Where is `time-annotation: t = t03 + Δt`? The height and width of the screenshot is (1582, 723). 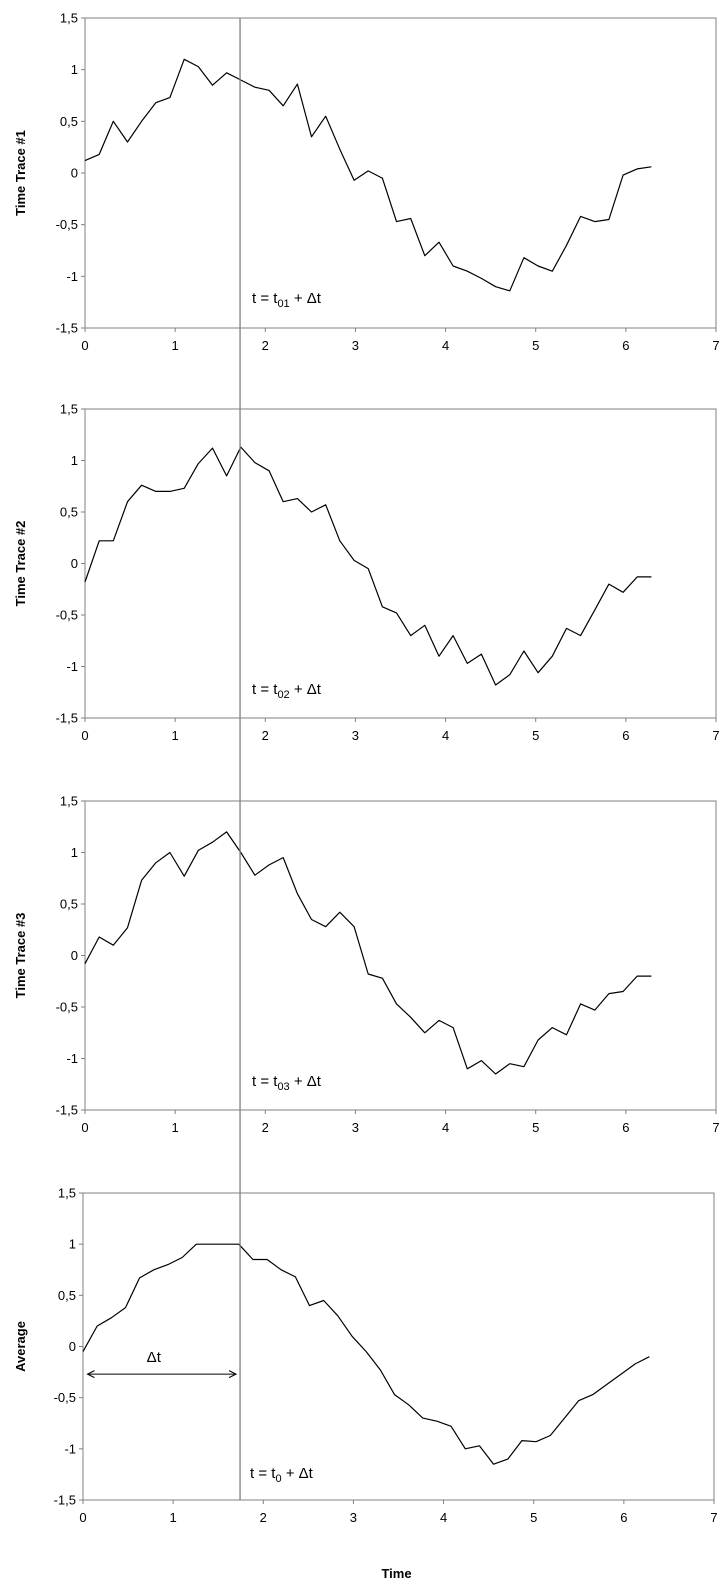
time-annotation: t = t03 + Δt is located at coordinates (287, 1083).